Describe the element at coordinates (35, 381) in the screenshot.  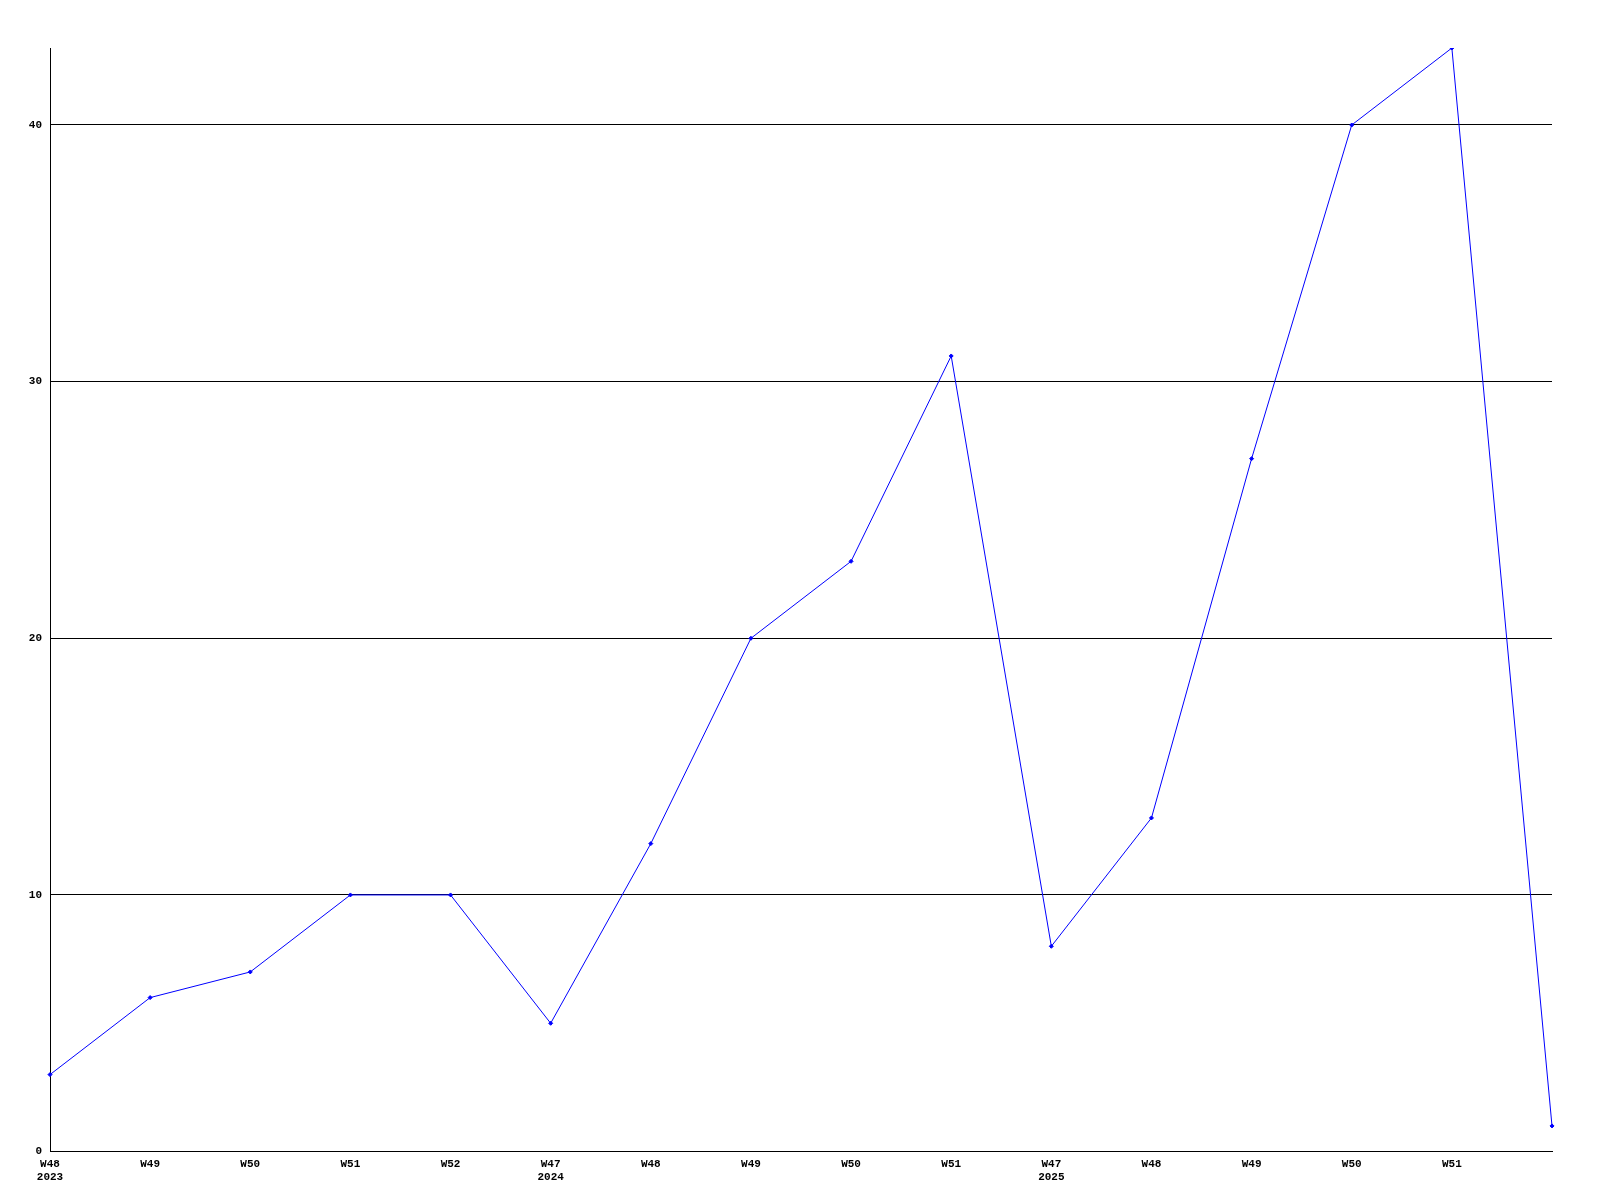
I see `y-tick-label: 30` at that location.